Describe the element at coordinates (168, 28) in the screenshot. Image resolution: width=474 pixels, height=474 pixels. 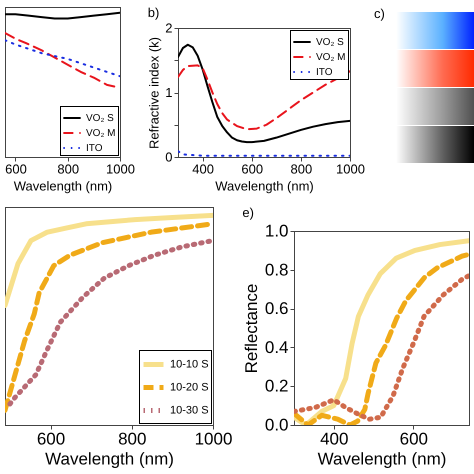
I see `y-tick-label: 2` at that location.